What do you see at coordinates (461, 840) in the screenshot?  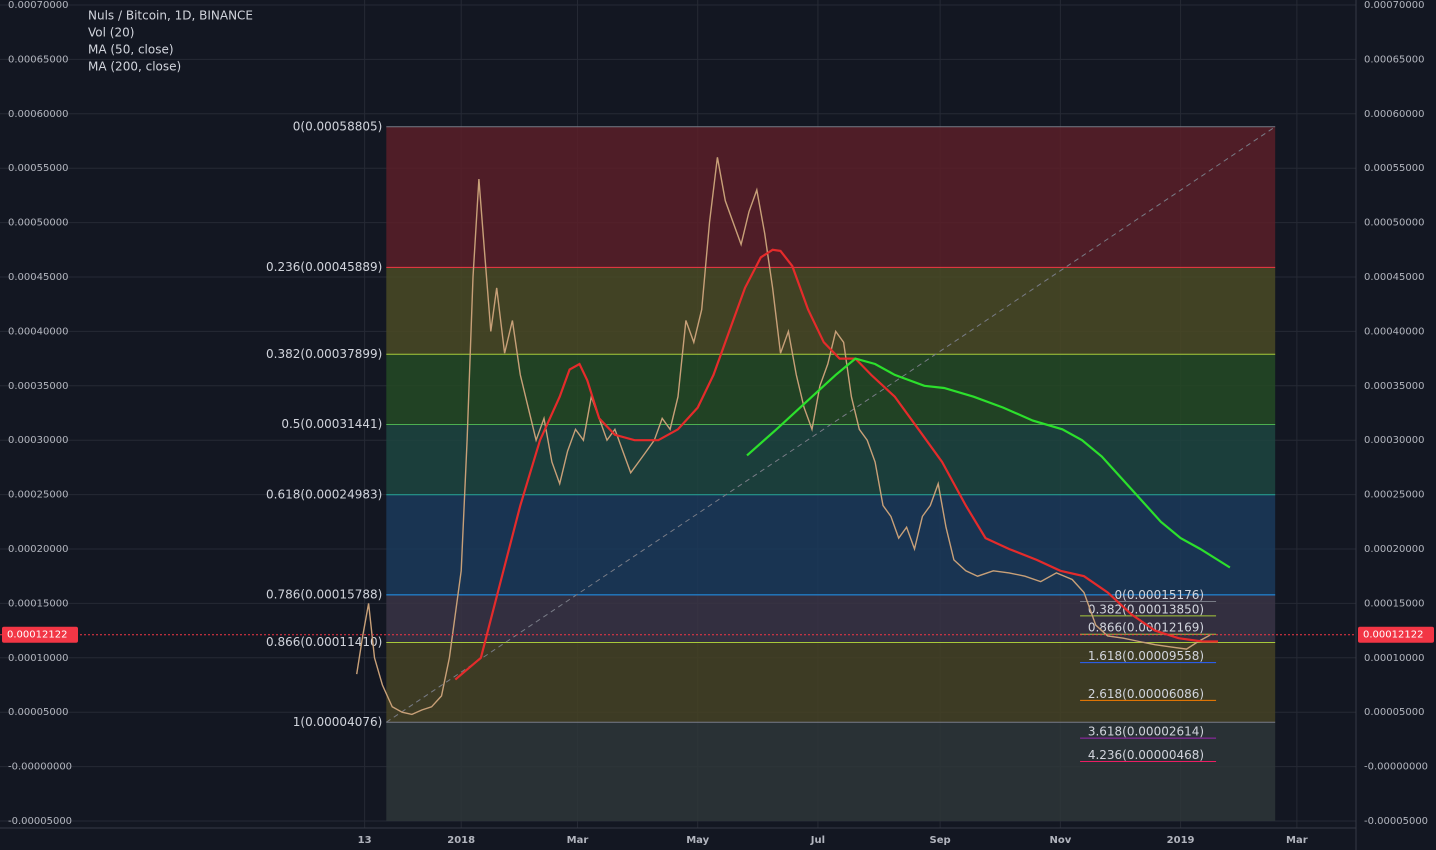 I see `x-tick-label: 2018` at bounding box center [461, 840].